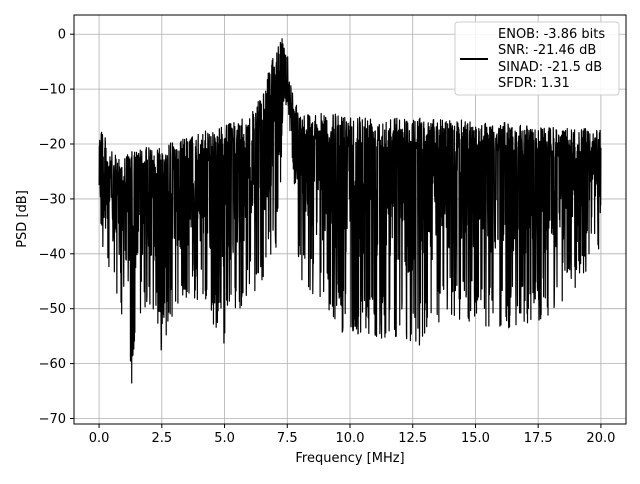 The height and width of the screenshot is (484, 640). Describe the element at coordinates (52, 364) in the screenshot. I see `y-tick-label: −60` at that location.